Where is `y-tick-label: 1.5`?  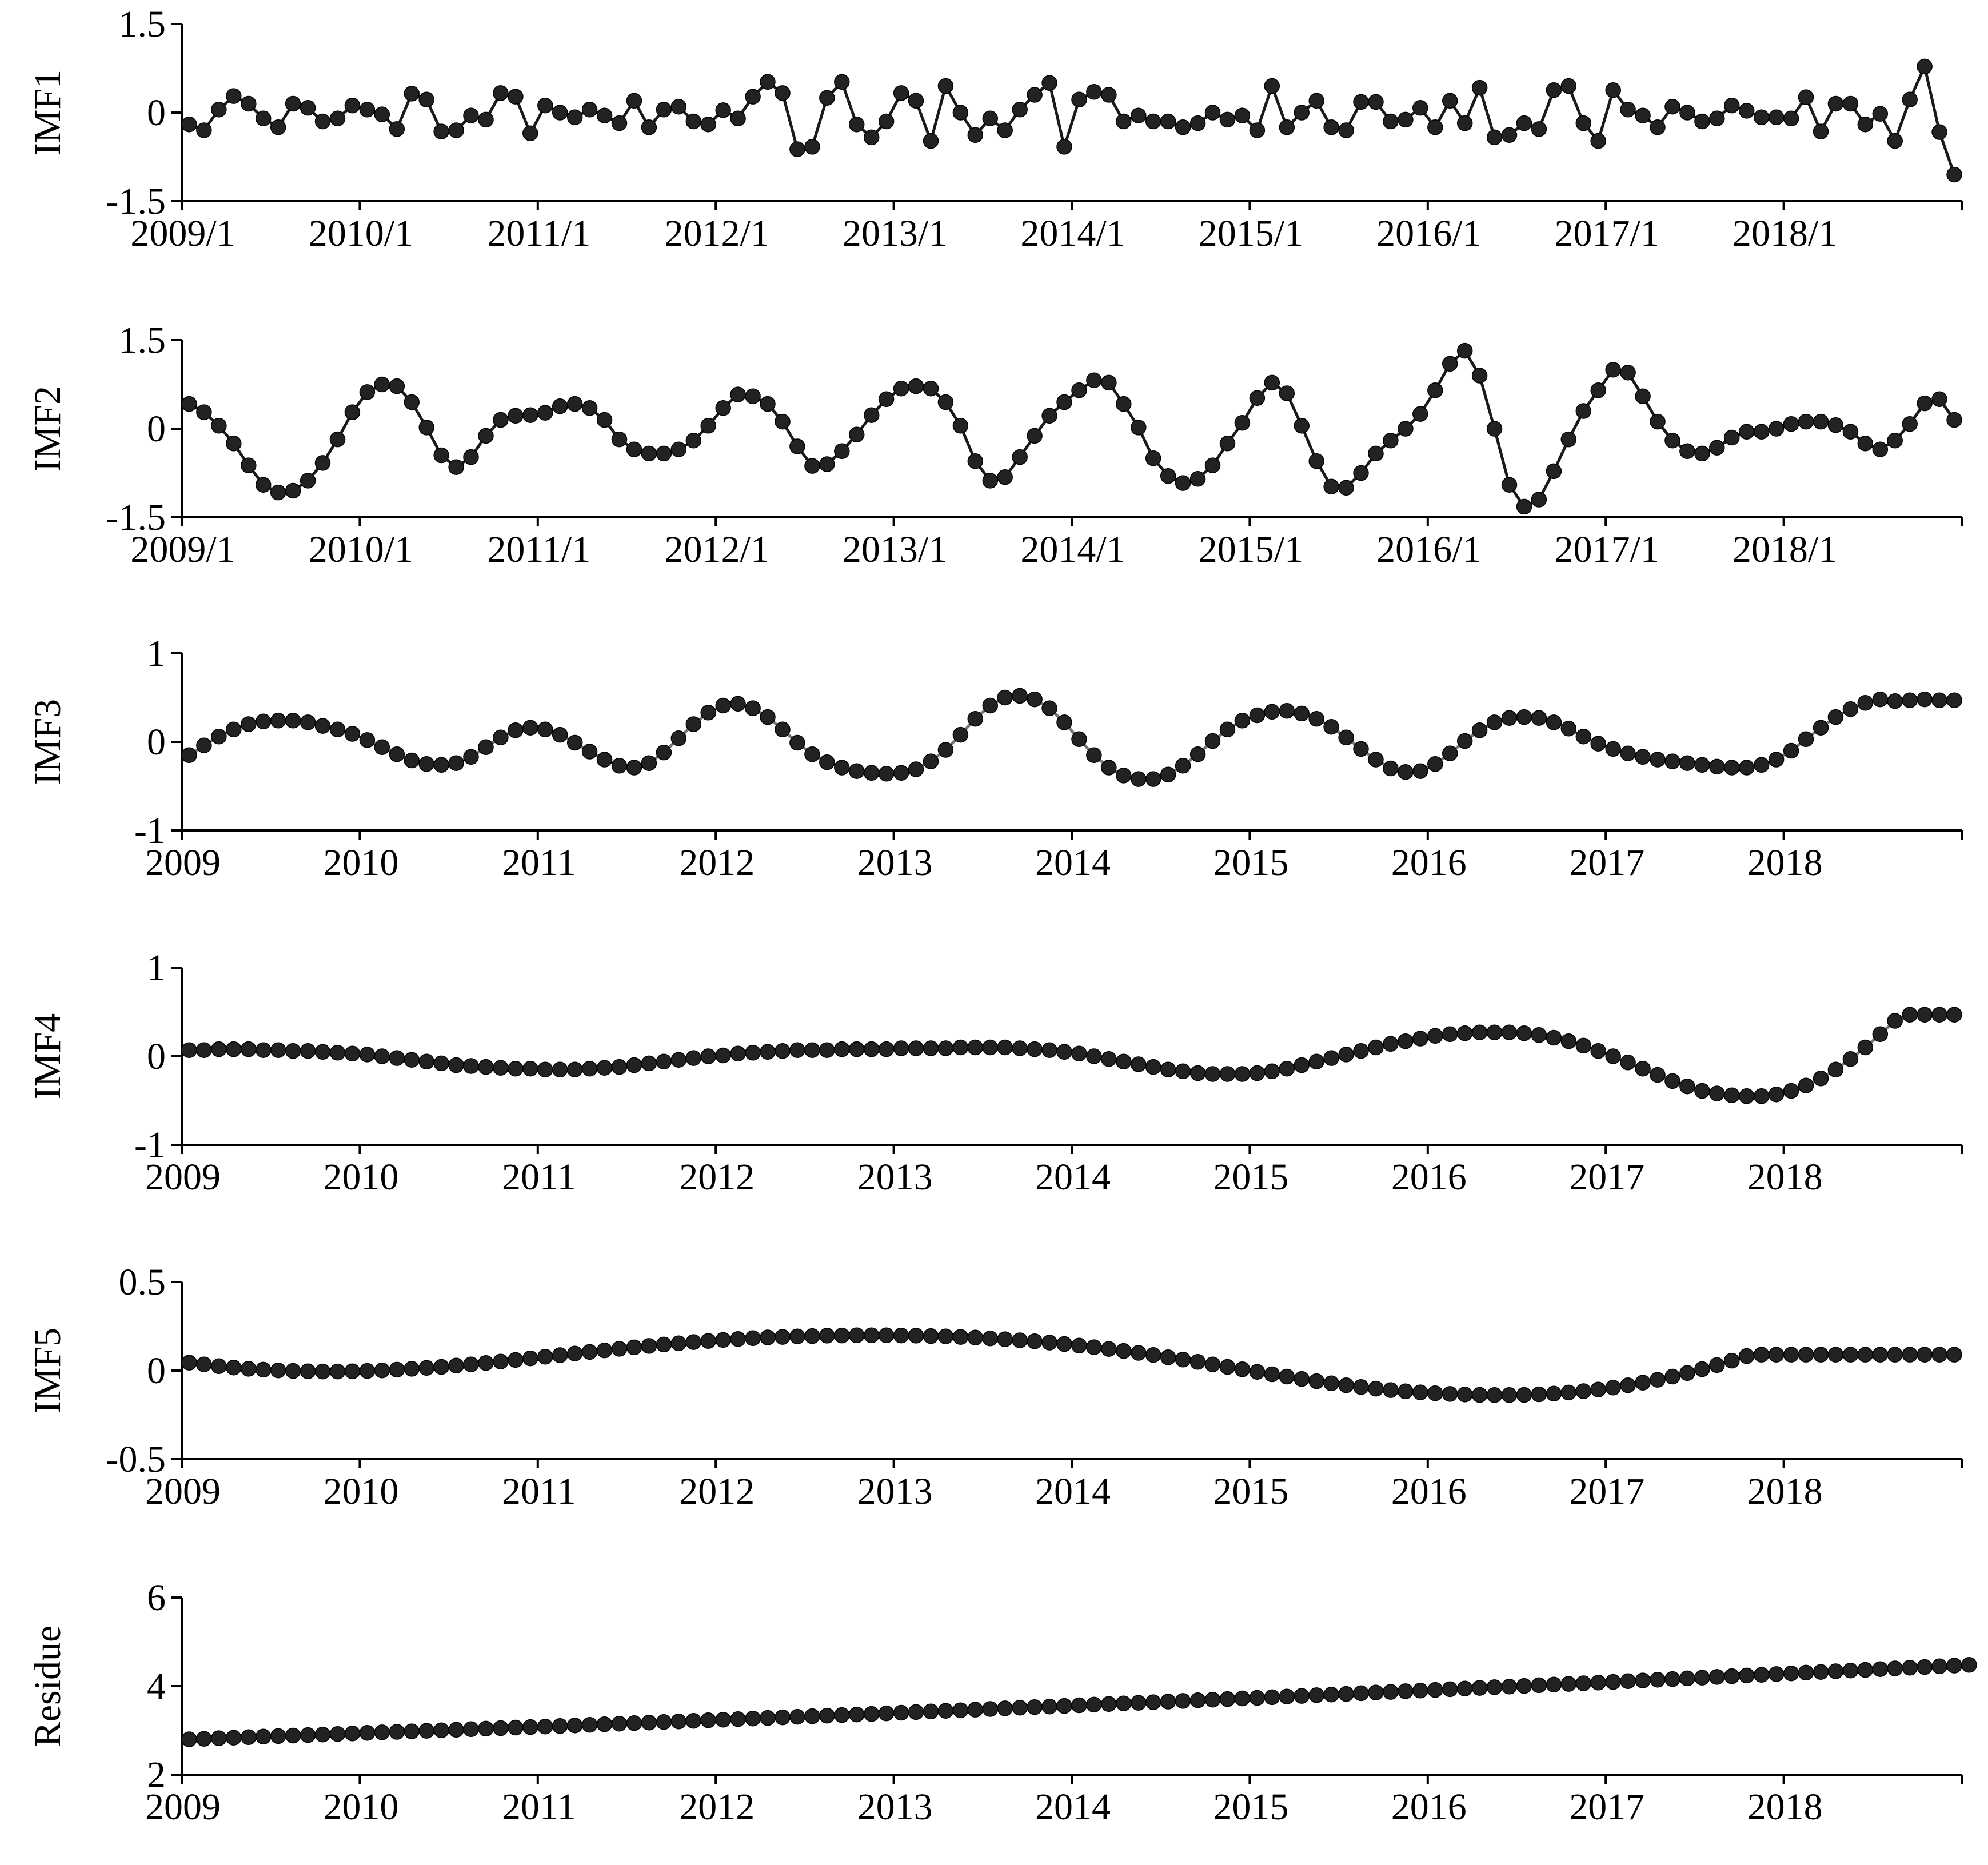
y-tick-label: 1.5 is located at coordinates (143, 340).